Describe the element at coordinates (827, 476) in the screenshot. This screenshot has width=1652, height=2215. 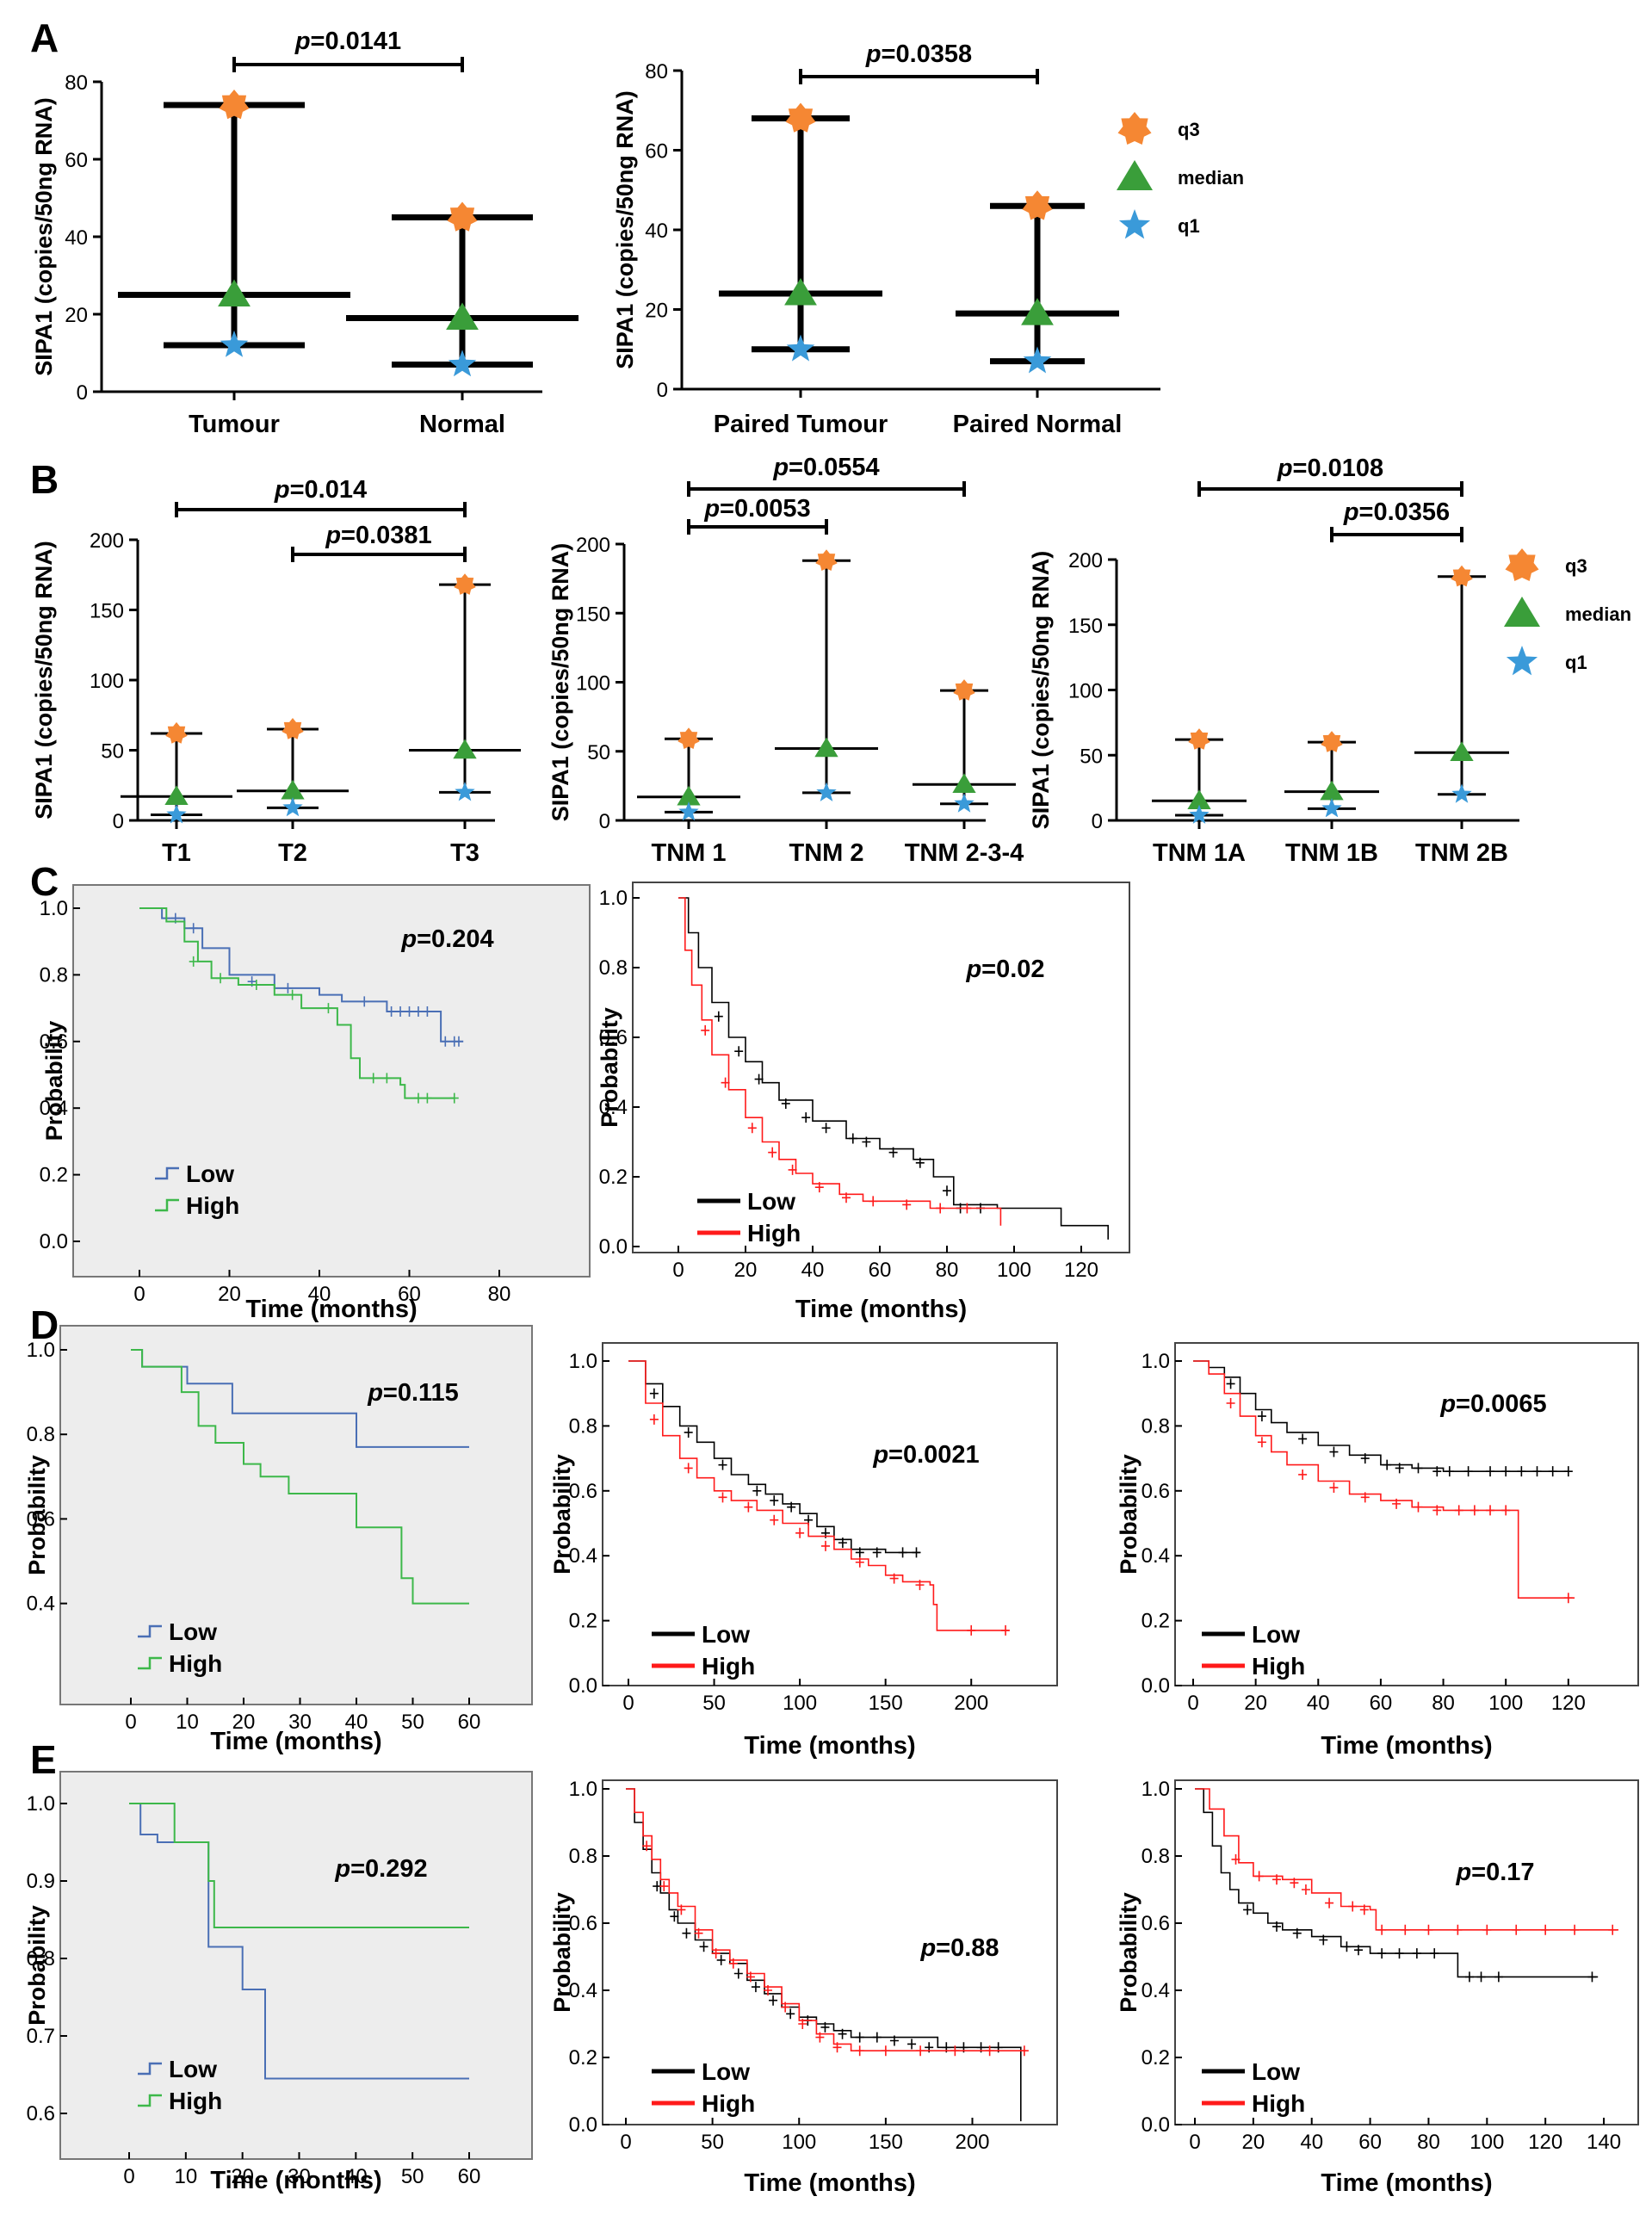
I see `pvalue-bracket: p=0.0554` at that location.